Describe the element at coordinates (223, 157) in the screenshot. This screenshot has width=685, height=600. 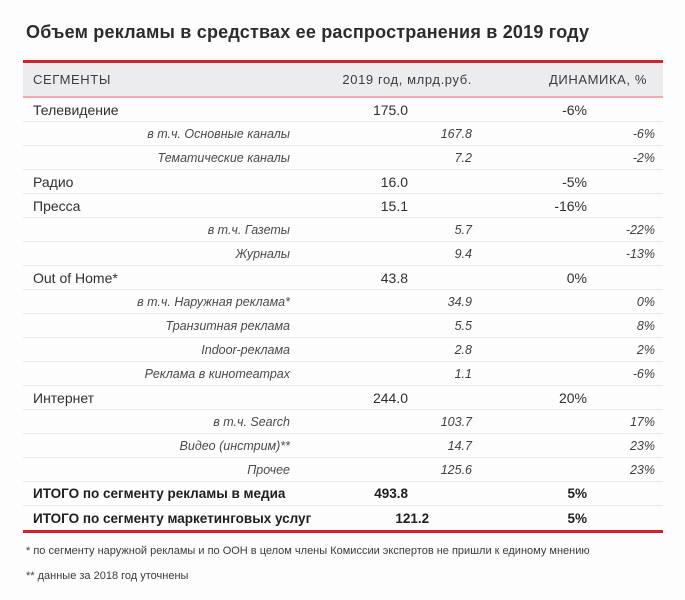
I see `segment-label: Тематические каналы` at that location.